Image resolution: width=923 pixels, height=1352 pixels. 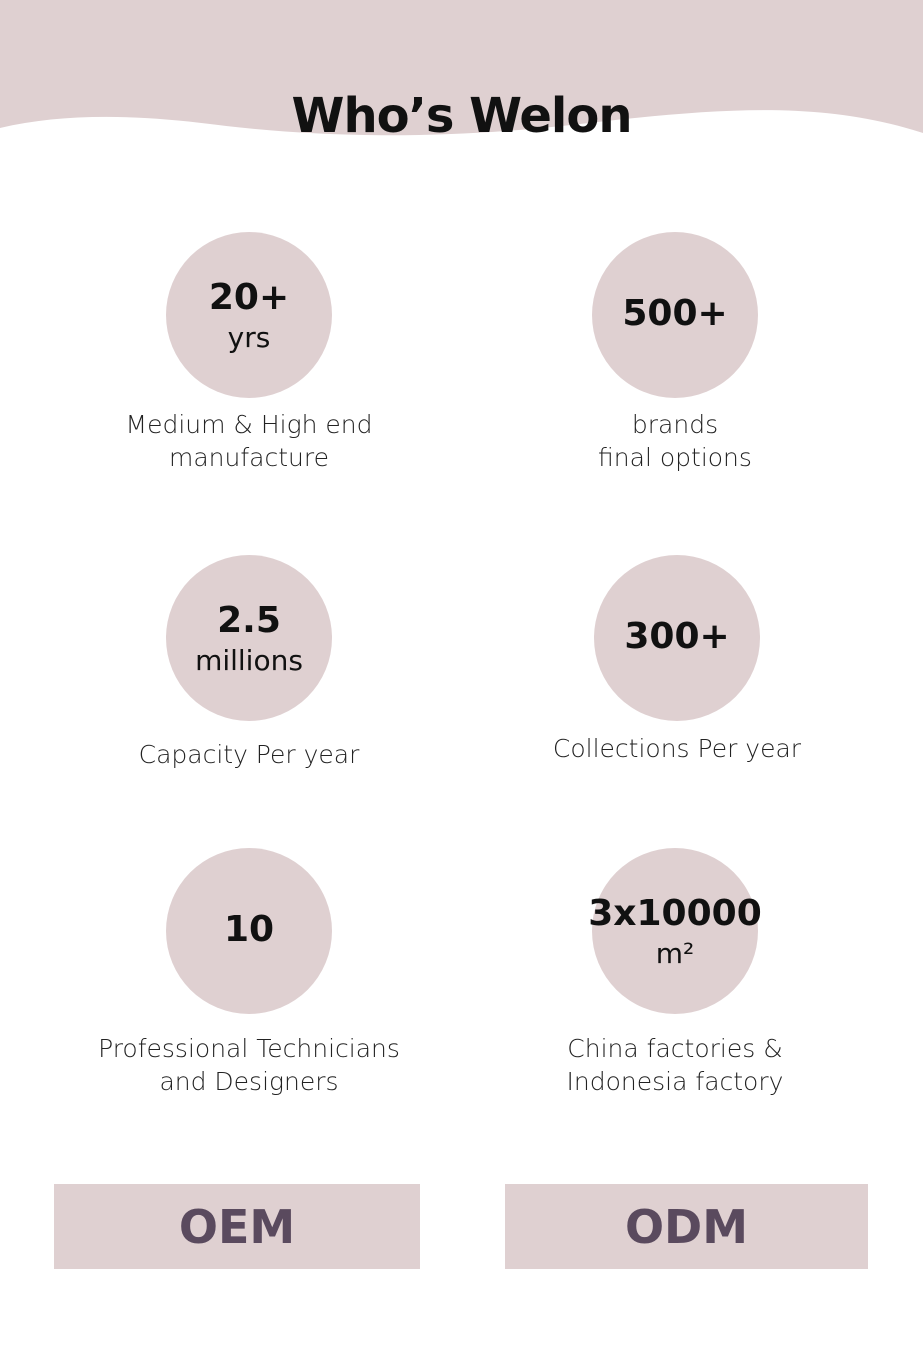 What do you see at coordinates (462, 116) in the screenshot?
I see `title: Who’s Welon` at bounding box center [462, 116].